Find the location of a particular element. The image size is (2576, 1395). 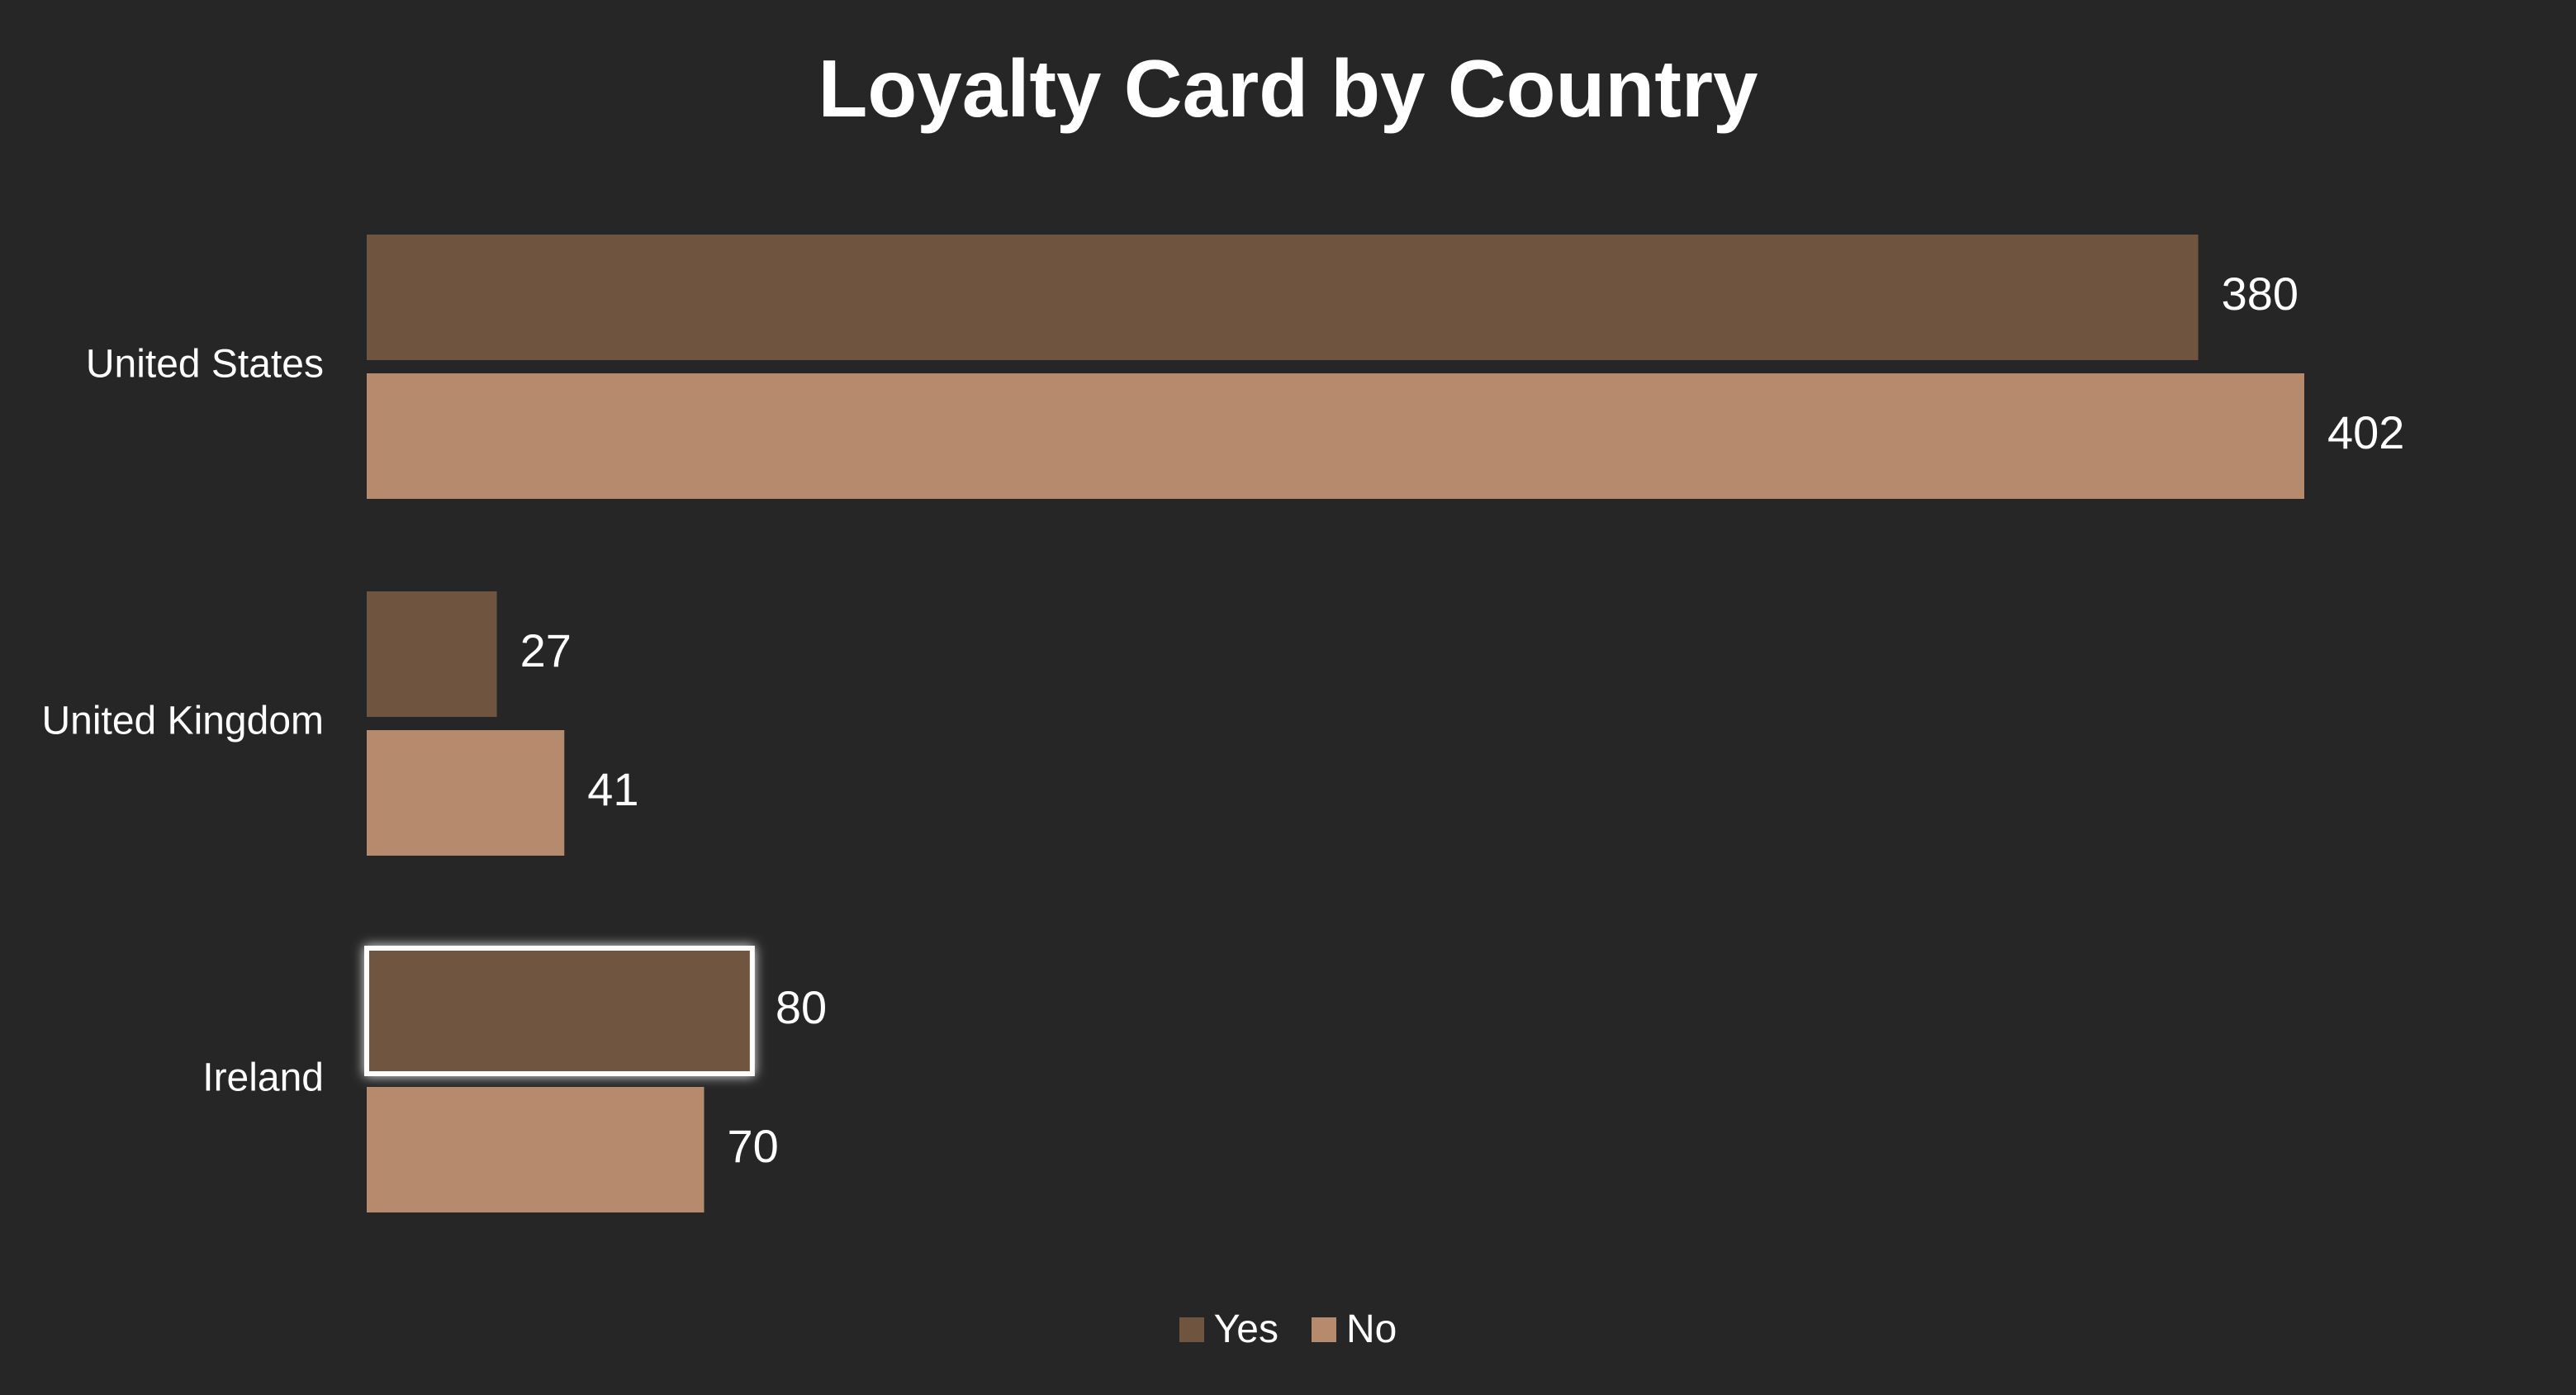

legend-label-no: No is located at coordinates (1371, 1329).